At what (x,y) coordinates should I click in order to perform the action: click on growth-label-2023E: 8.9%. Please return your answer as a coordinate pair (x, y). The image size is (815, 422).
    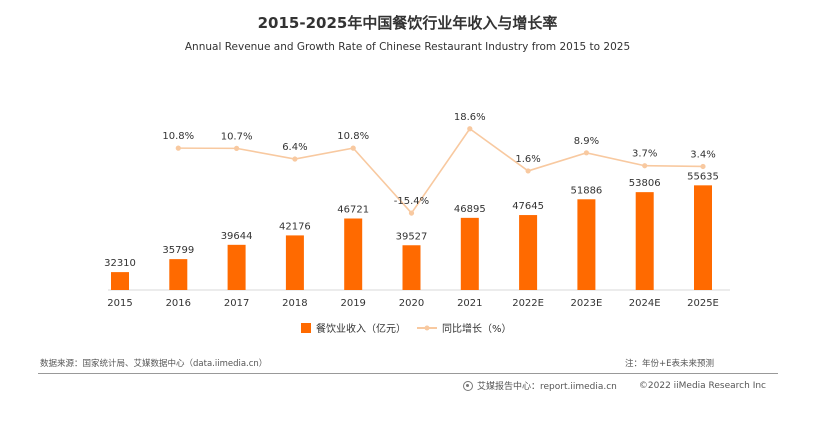
    Looking at the image, I should click on (586, 141).